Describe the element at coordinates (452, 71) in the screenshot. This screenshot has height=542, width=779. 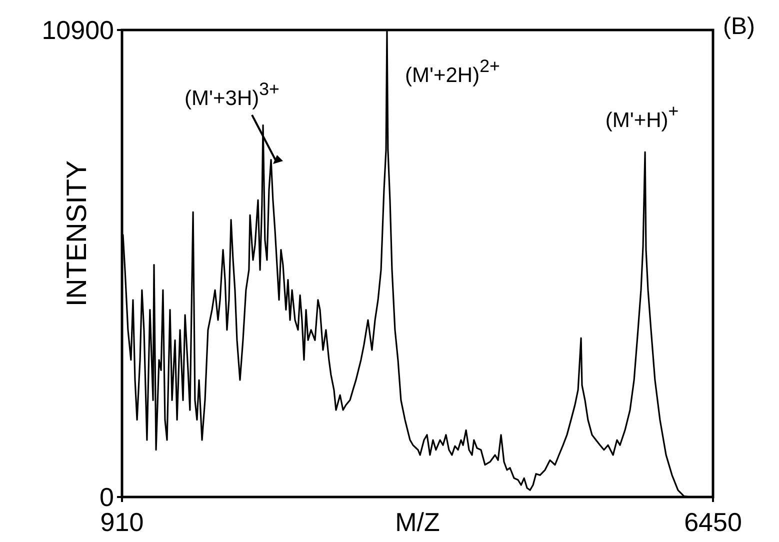
I see `annotation: (M'+2H)$^{2+}$` at that location.